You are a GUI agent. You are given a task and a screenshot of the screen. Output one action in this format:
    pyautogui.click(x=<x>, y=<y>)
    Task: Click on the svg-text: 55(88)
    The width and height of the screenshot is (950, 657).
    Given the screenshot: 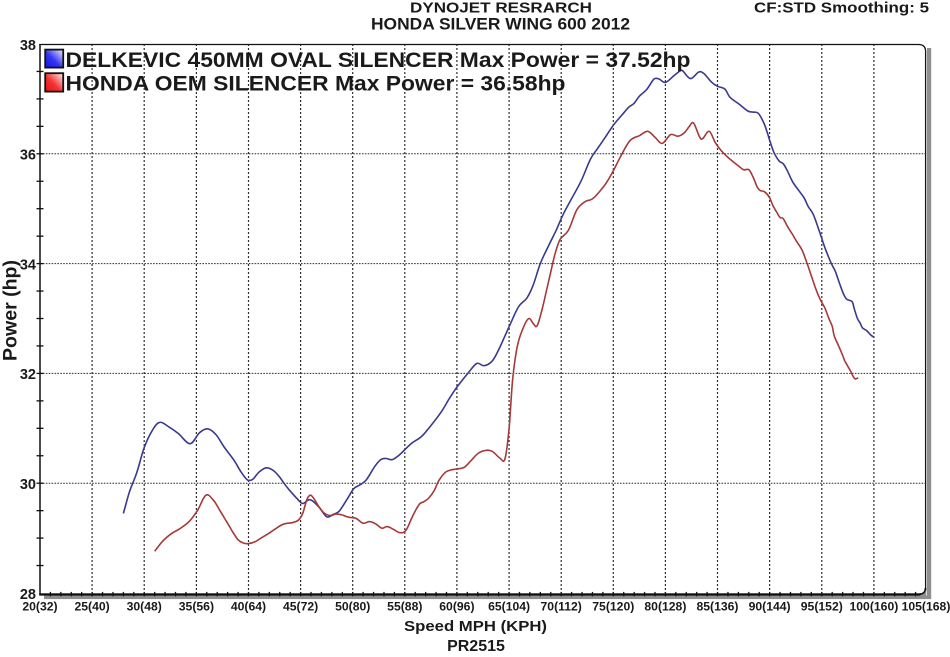 What is the action you would take?
    pyautogui.click(x=404, y=606)
    